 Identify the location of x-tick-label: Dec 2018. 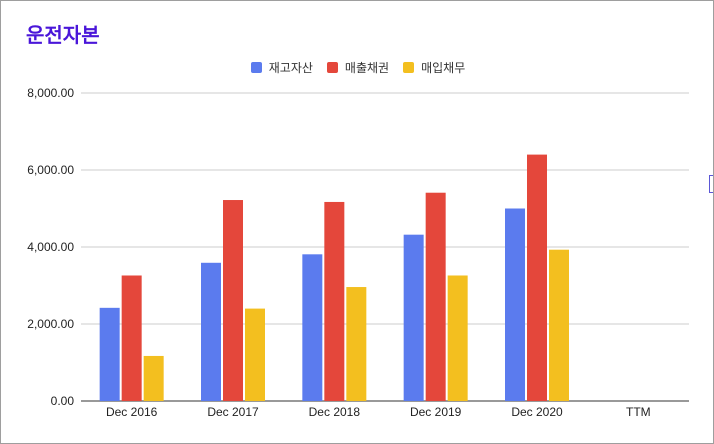
(335, 412).